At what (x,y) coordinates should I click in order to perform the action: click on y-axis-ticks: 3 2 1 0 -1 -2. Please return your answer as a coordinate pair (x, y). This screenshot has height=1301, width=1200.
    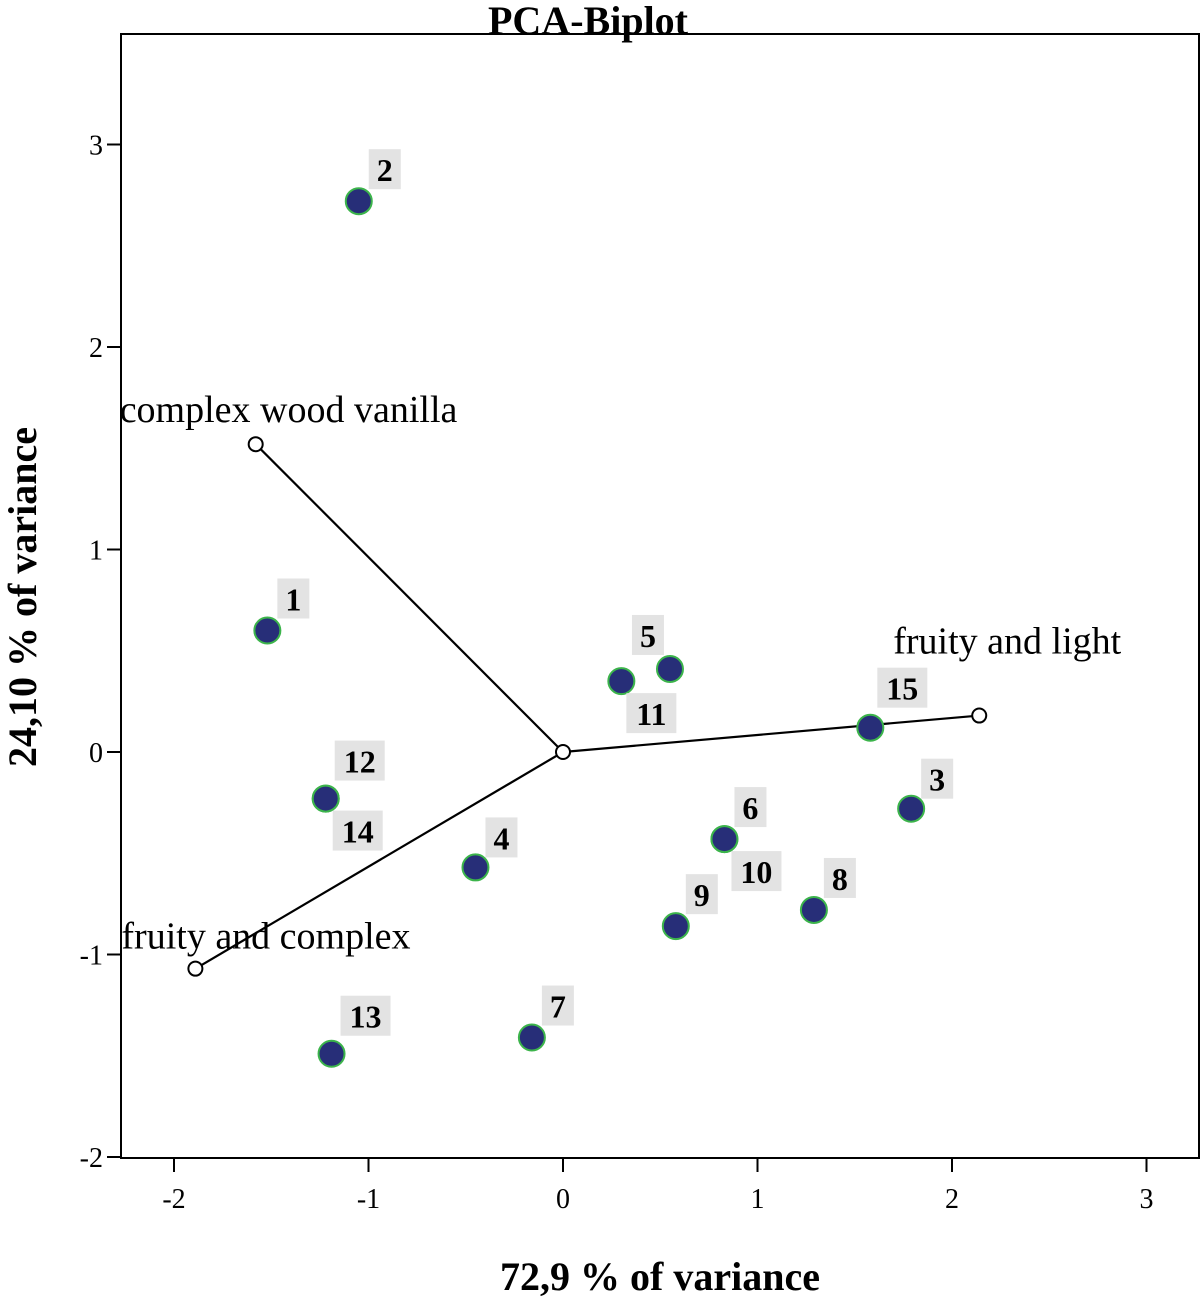
    Looking at the image, I should click on (100, 652).